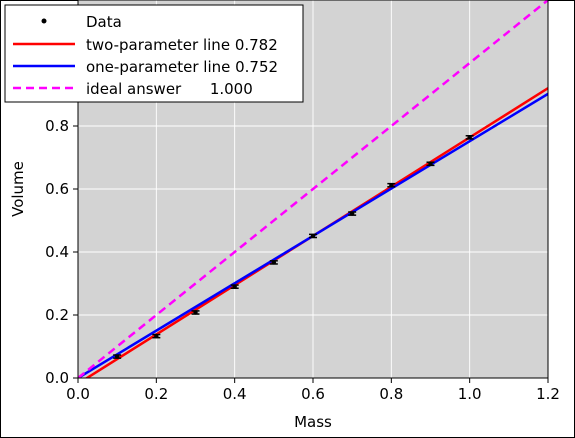 The width and height of the screenshot is (575, 438). Describe the element at coordinates (169, 89) in the screenshot. I see `legend-ideal-label: ideal answer 1.000` at that location.